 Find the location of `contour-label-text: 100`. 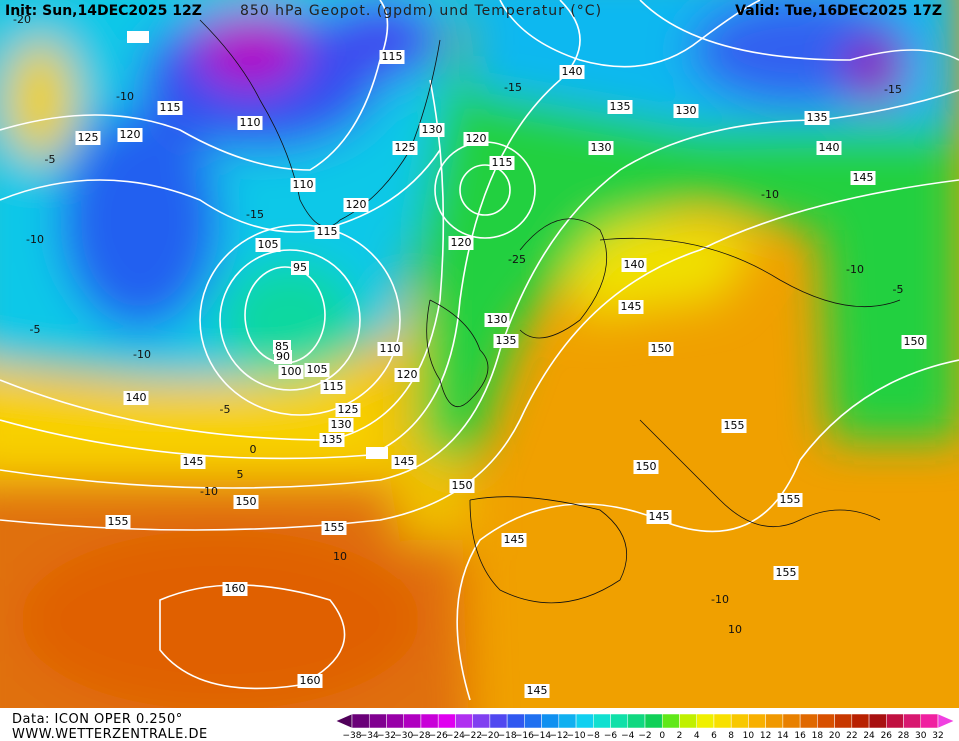

contour-label-text: 100 is located at coordinates (291, 371).